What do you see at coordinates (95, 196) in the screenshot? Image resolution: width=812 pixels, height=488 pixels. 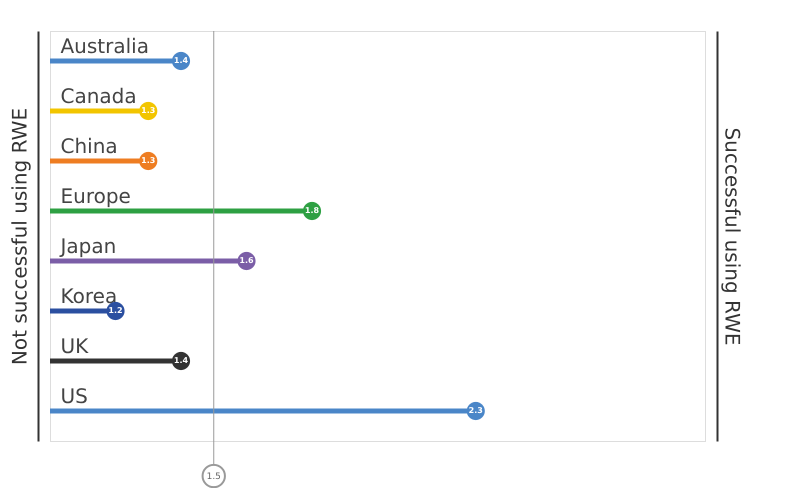 I see `y-tick-label: Europe` at bounding box center [95, 196].